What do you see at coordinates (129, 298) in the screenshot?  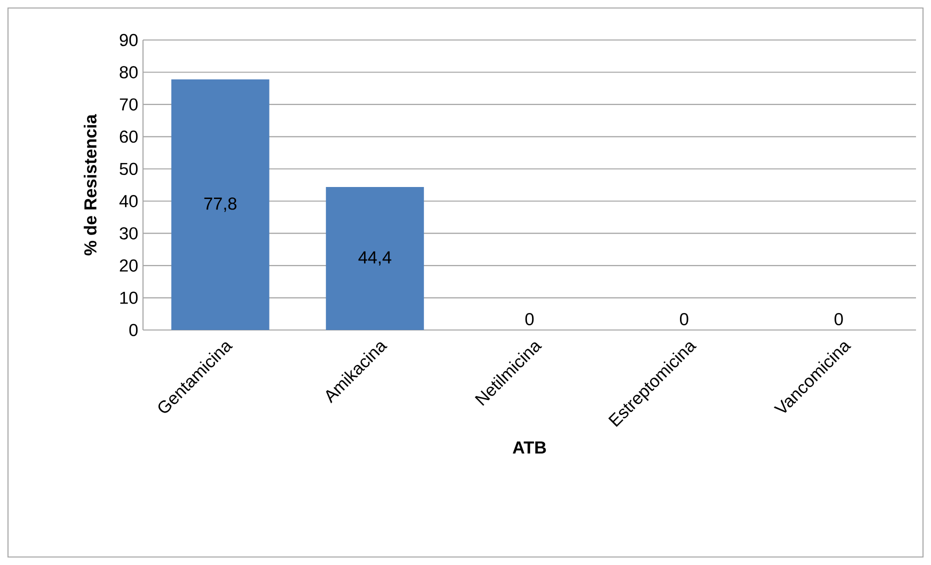 I see `y-tick-label: 10` at bounding box center [129, 298].